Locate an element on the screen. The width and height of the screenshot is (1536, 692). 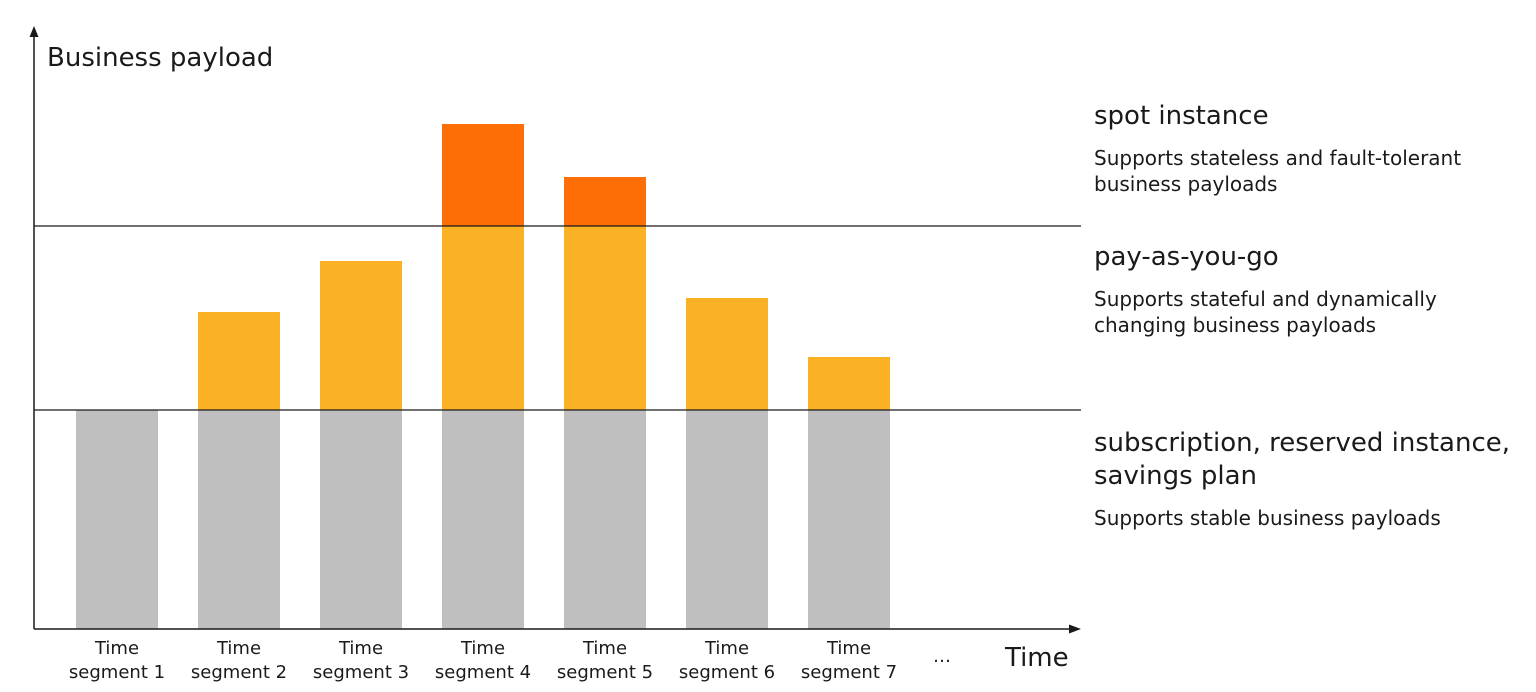
tier-spot-title: spot instance is located at coordinates (1181, 116).